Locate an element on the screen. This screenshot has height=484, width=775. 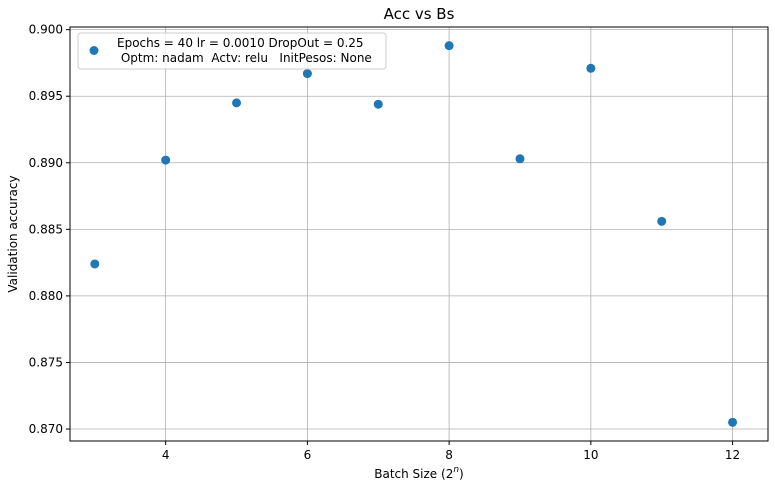
x-tick-label: 4 is located at coordinates (166, 455).